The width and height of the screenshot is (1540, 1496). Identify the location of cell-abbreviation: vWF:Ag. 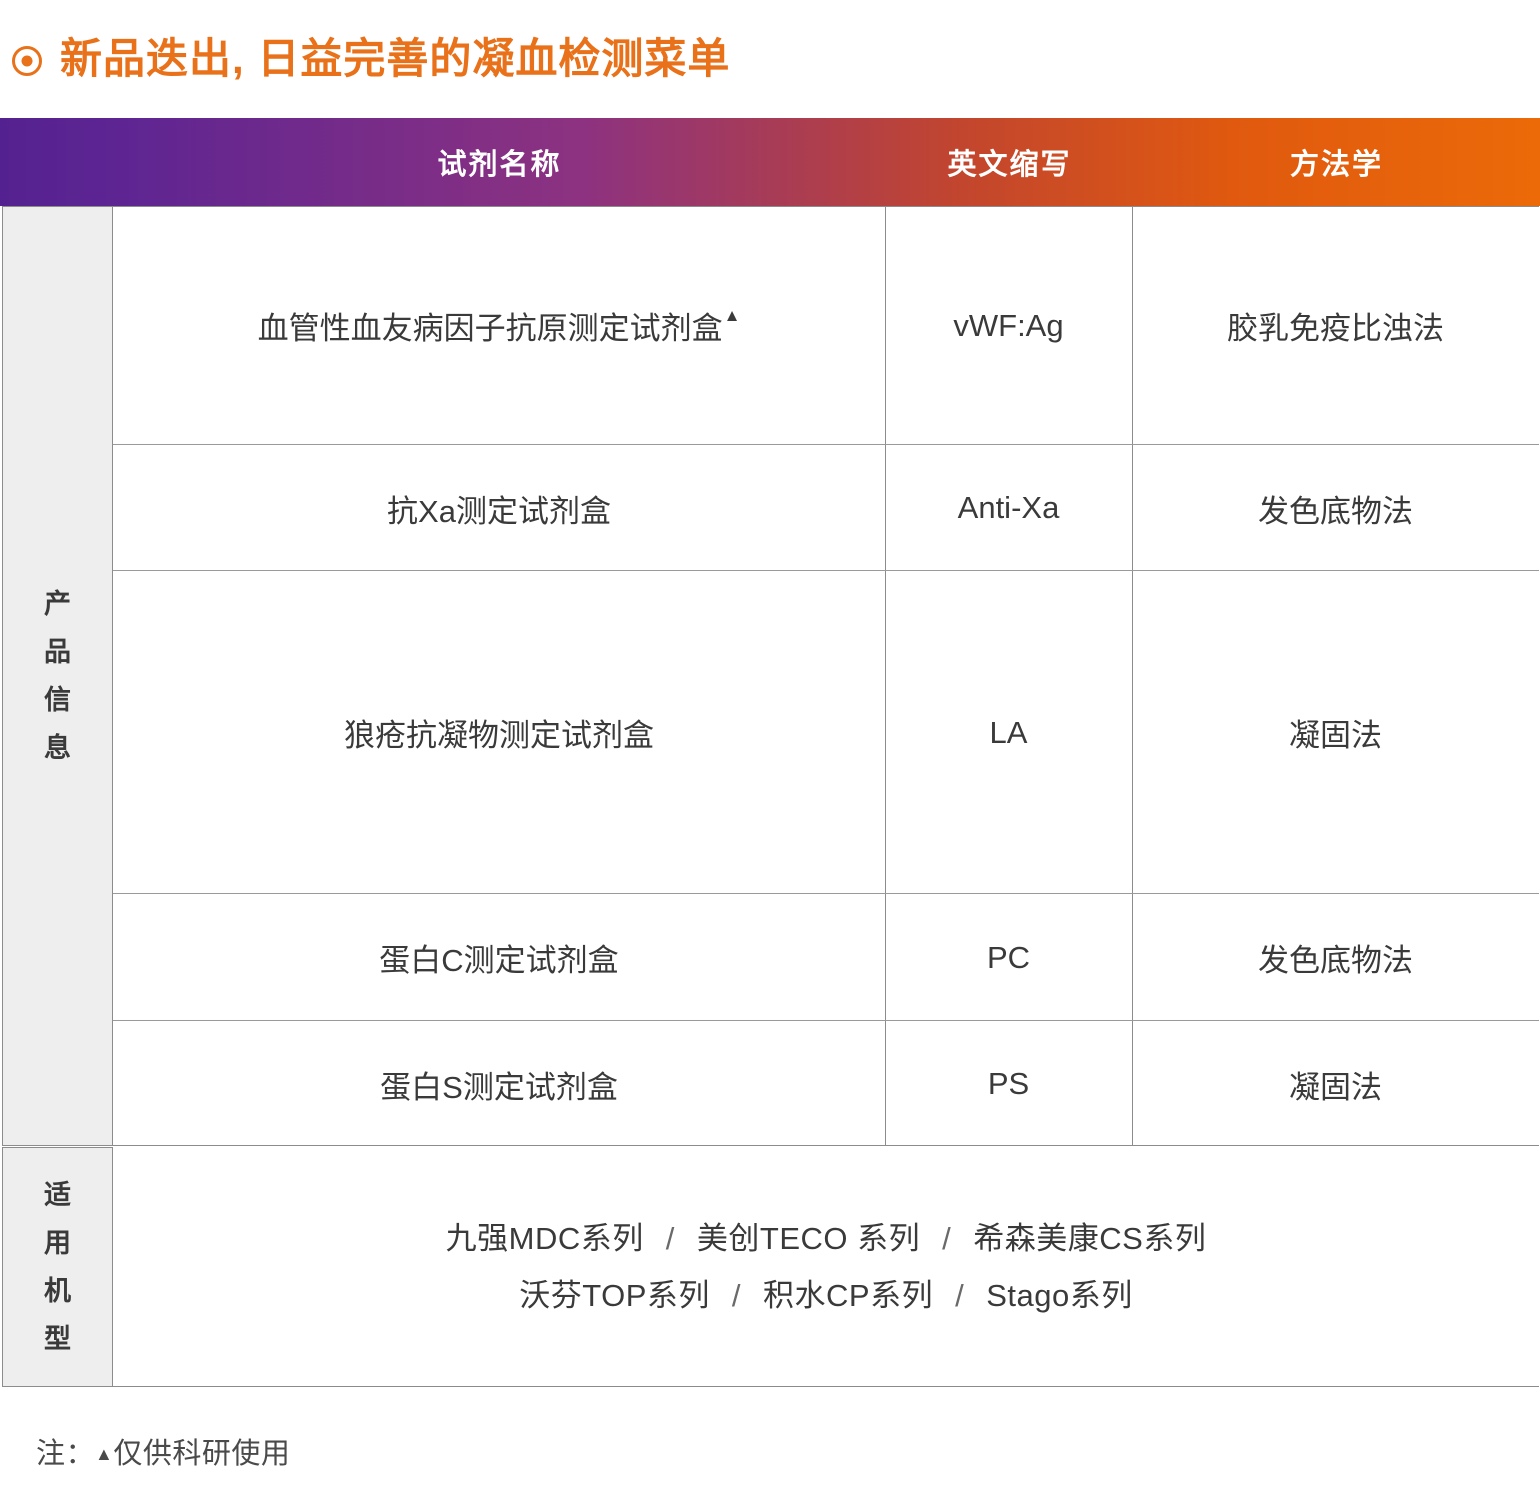
(1008, 325).